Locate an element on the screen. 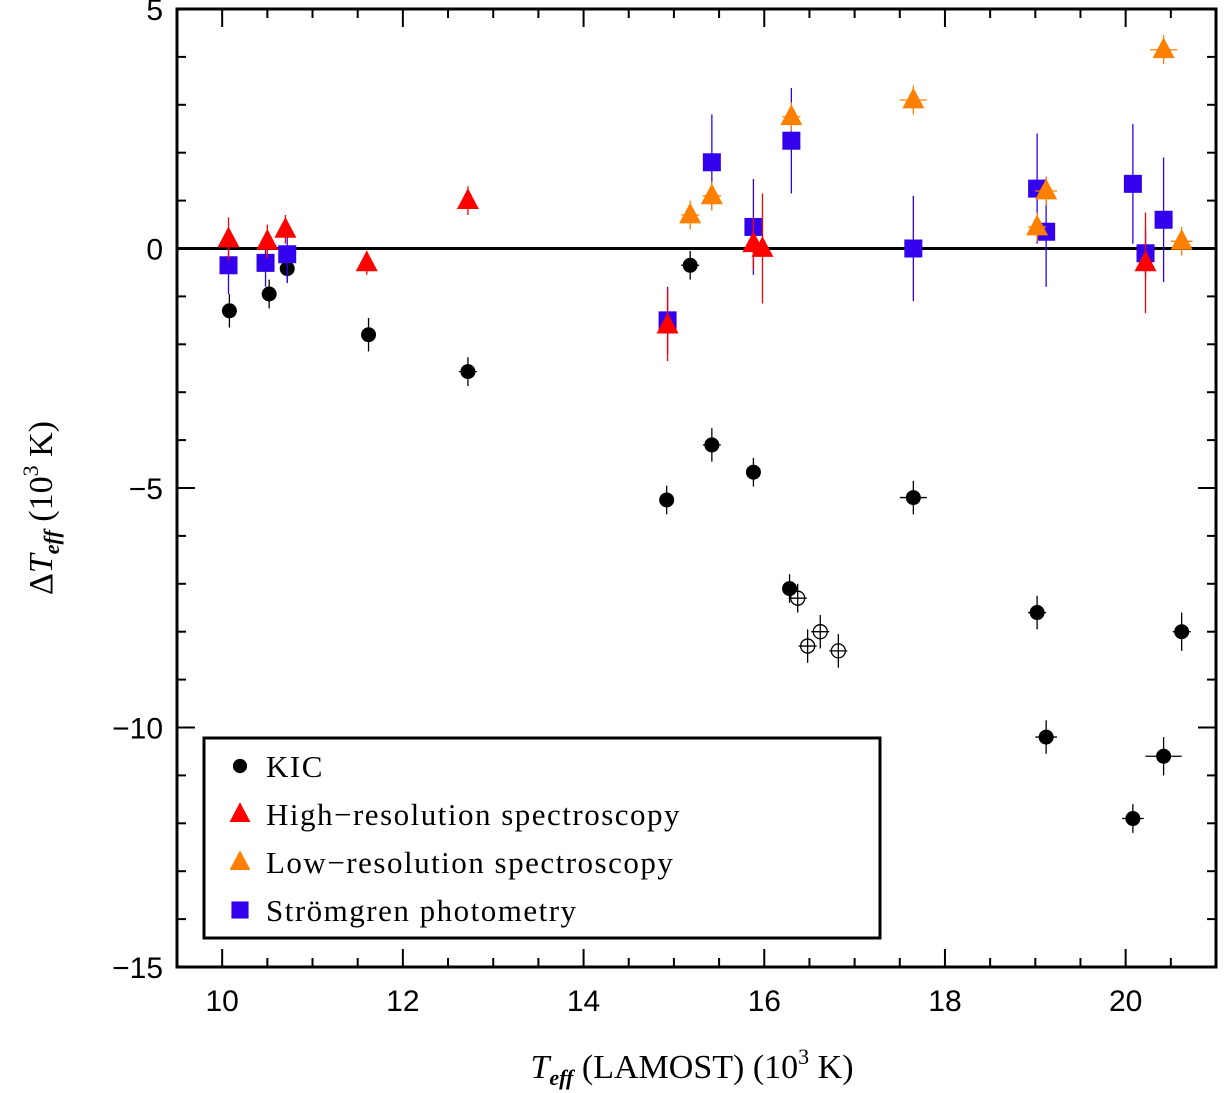  x-tick-label: 10 is located at coordinates (221, 1001).